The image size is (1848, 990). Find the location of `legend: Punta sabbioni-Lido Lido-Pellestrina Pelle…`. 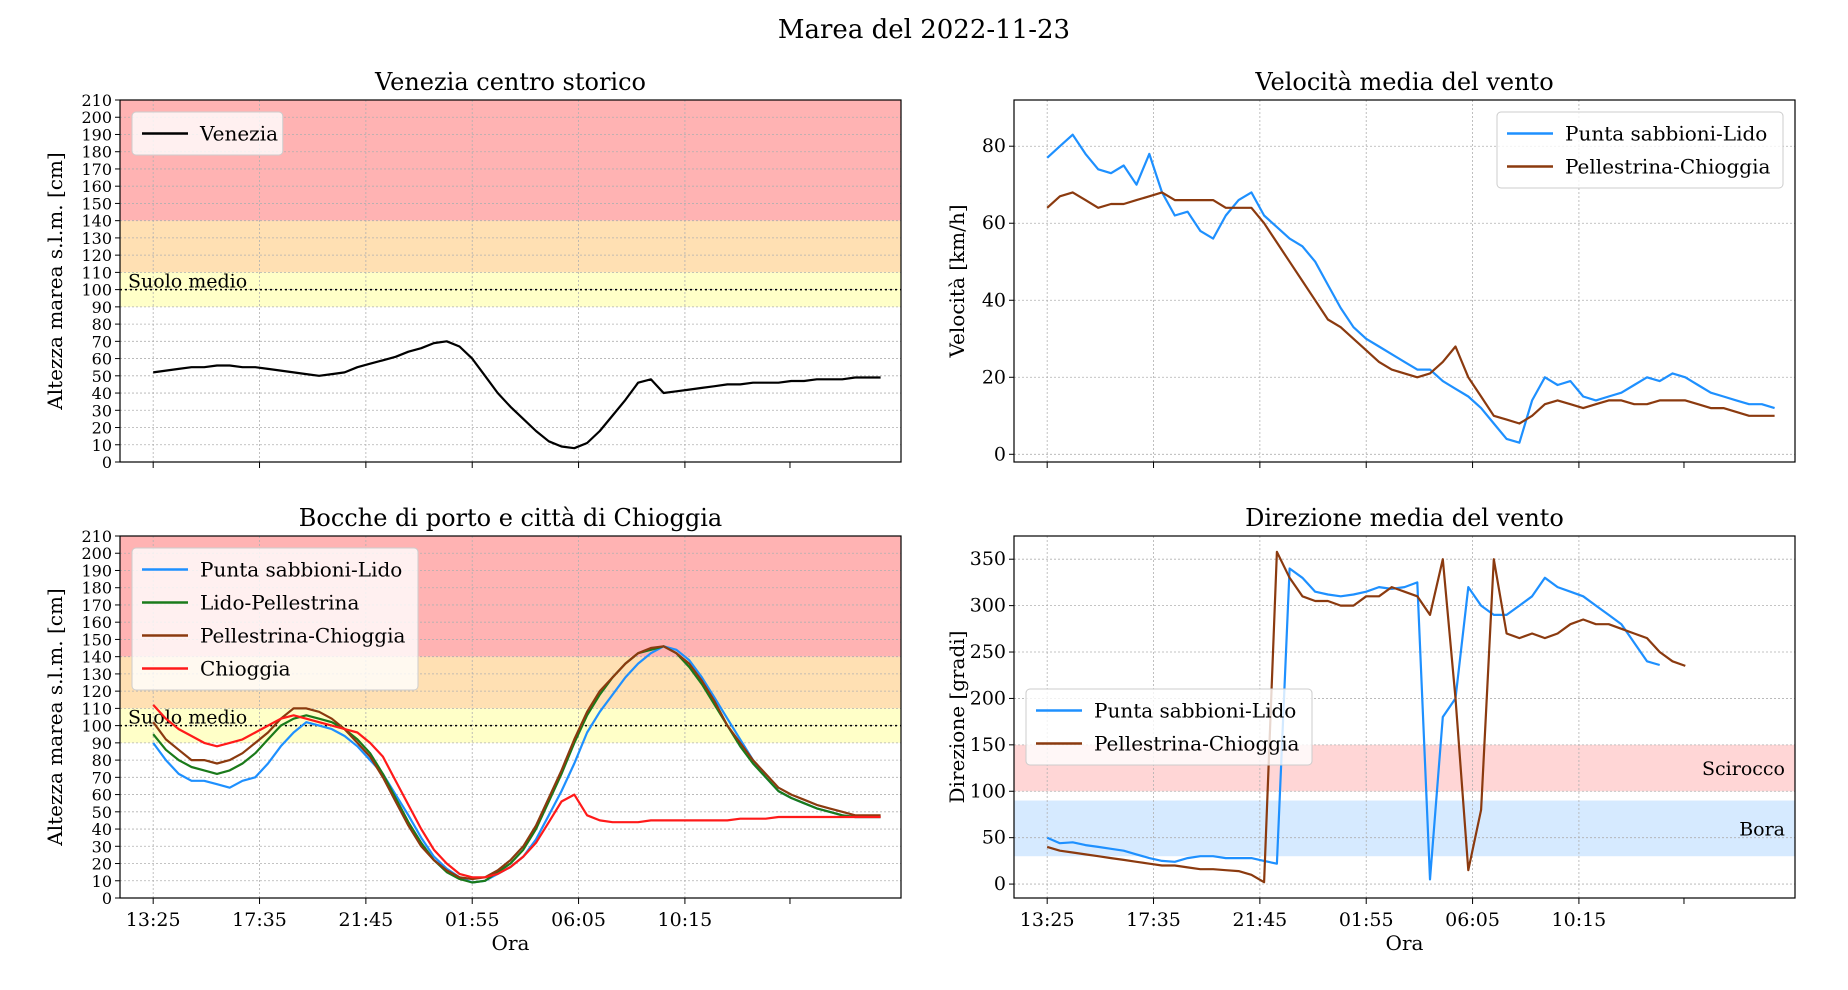

legend: Punta sabbioni-Lido Lido-Pellestrina Pelle… is located at coordinates (275, 619).